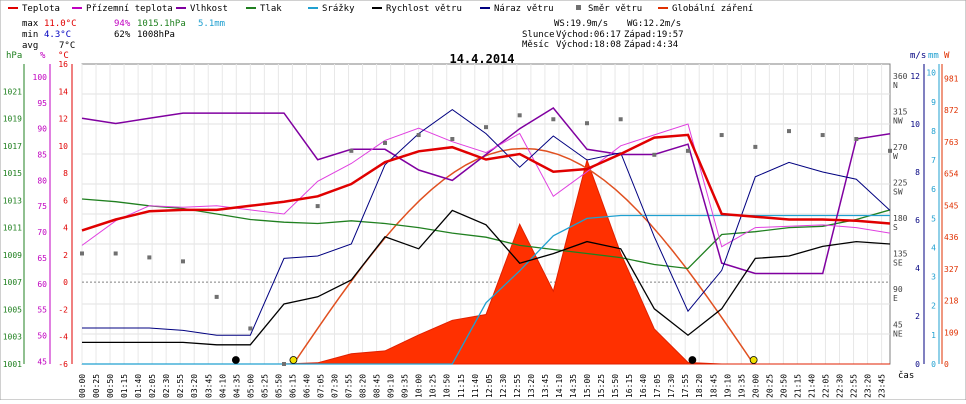  What do you see at coordinates (900, 111) in the screenshot?
I see `dir-tick: 315` at bounding box center [900, 111].